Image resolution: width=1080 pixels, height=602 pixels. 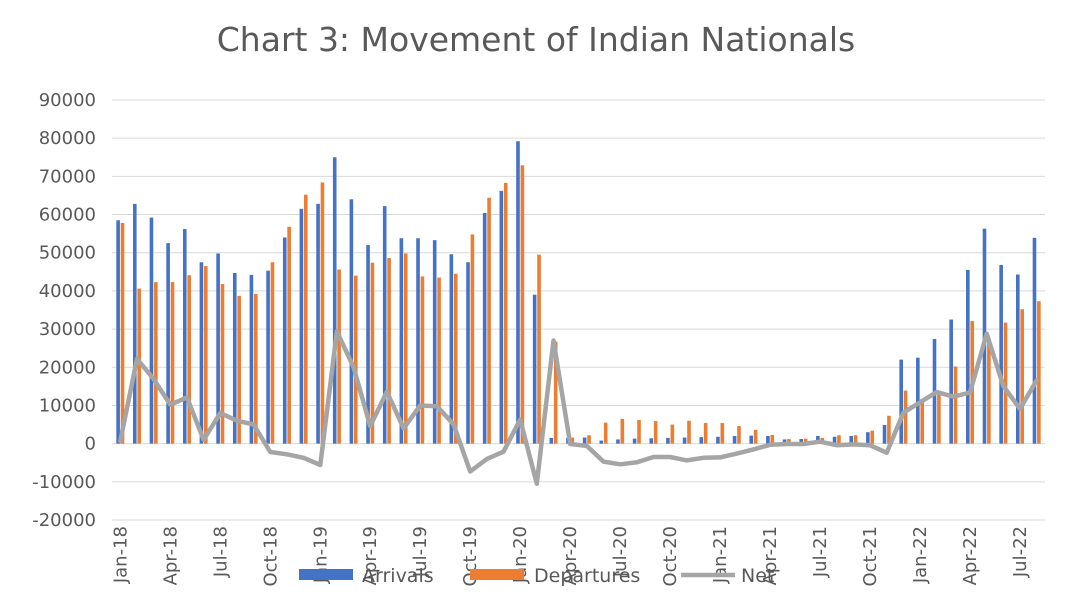 What do you see at coordinates (398, 576) in the screenshot?
I see `legend-label-arrivals: Arrivals` at bounding box center [398, 576].